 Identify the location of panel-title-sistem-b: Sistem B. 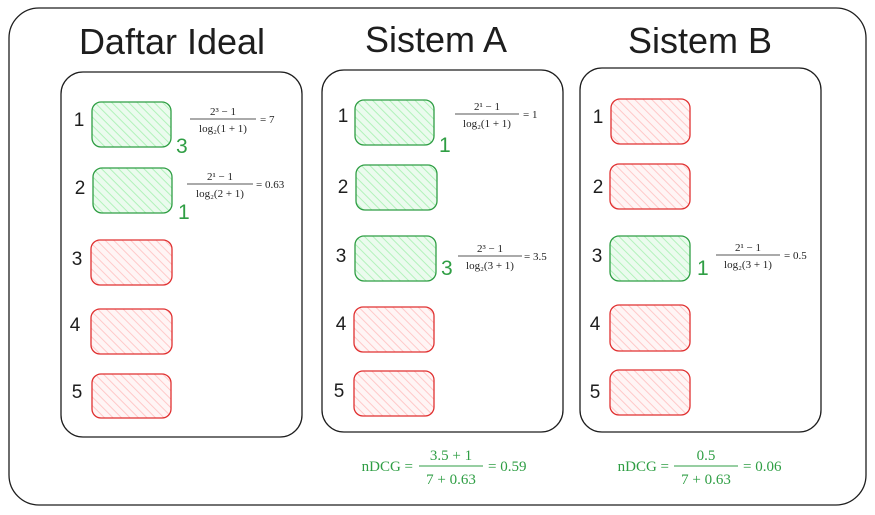
(700, 40).